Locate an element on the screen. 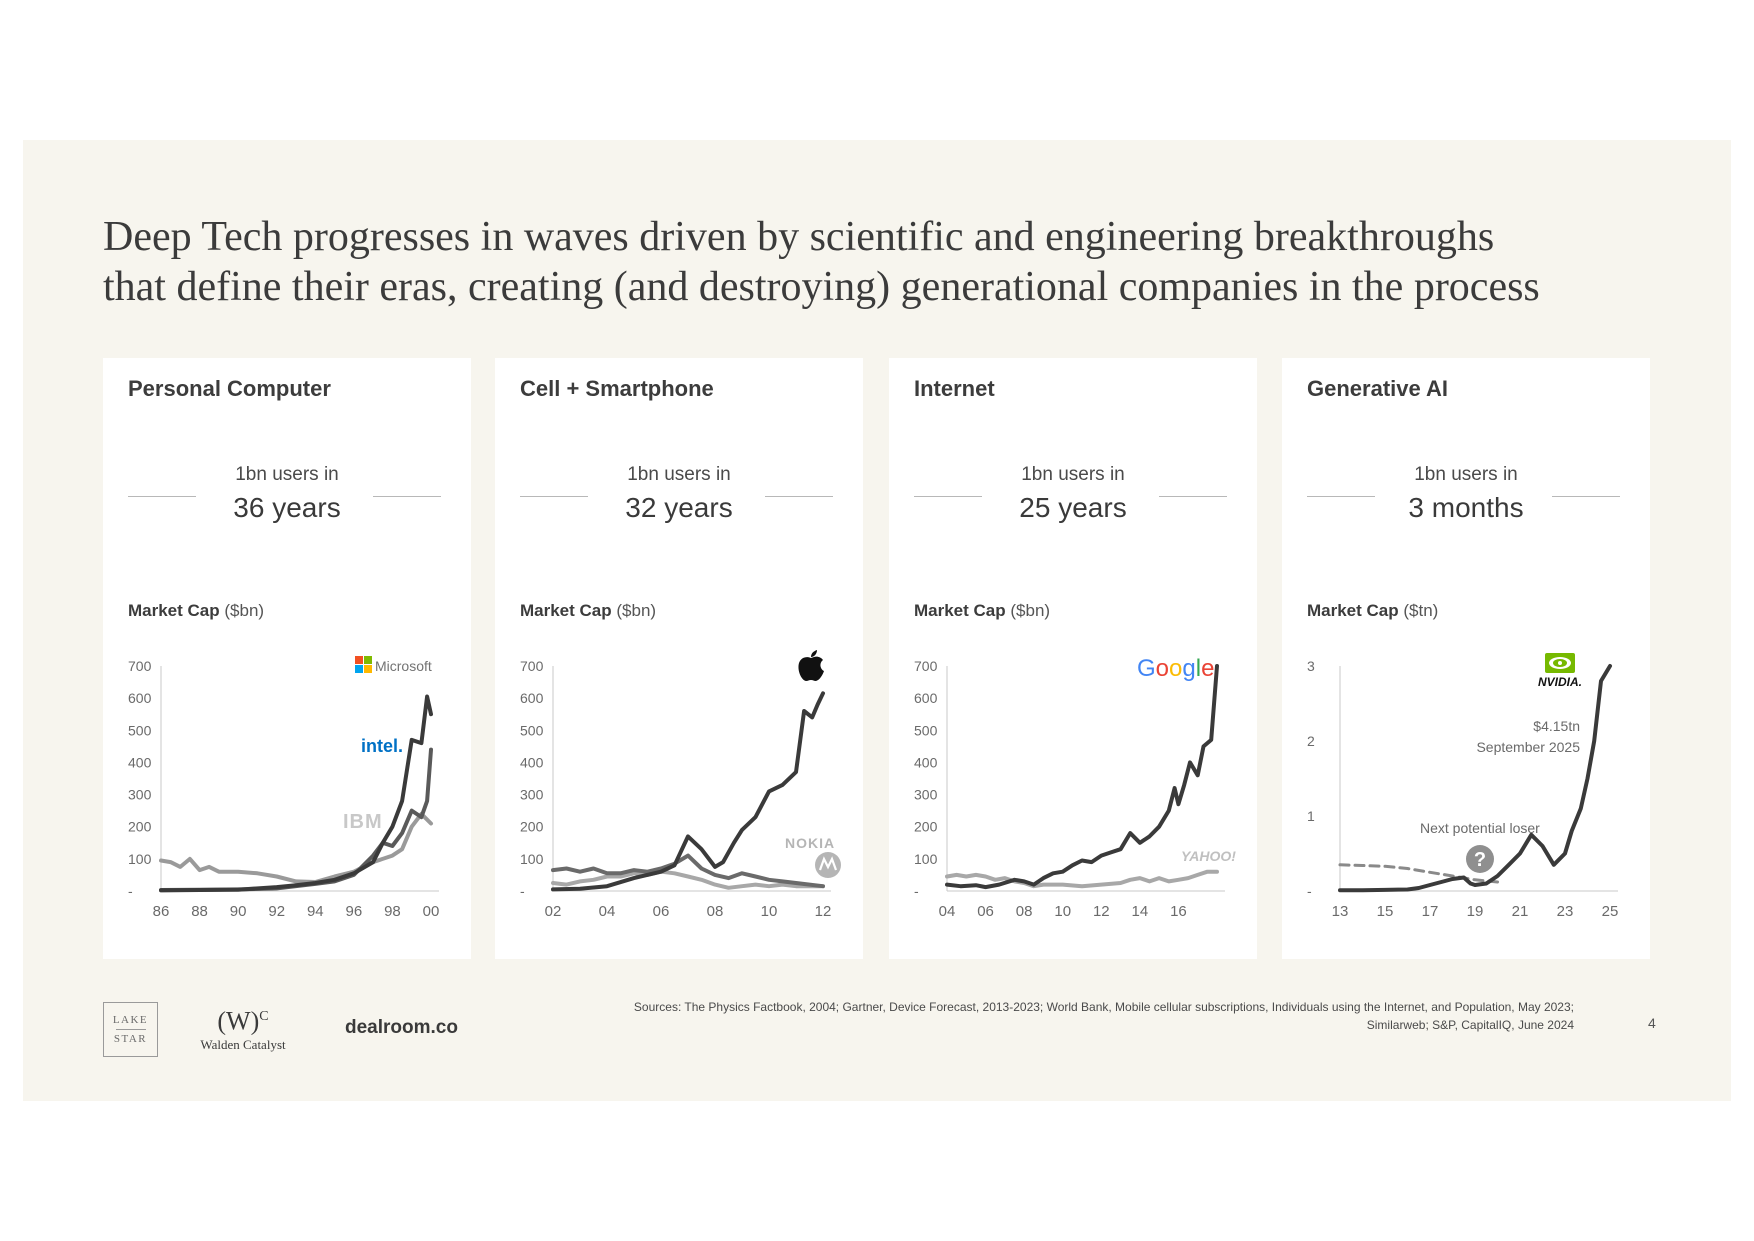  card-title: Internet is located at coordinates (954, 388).